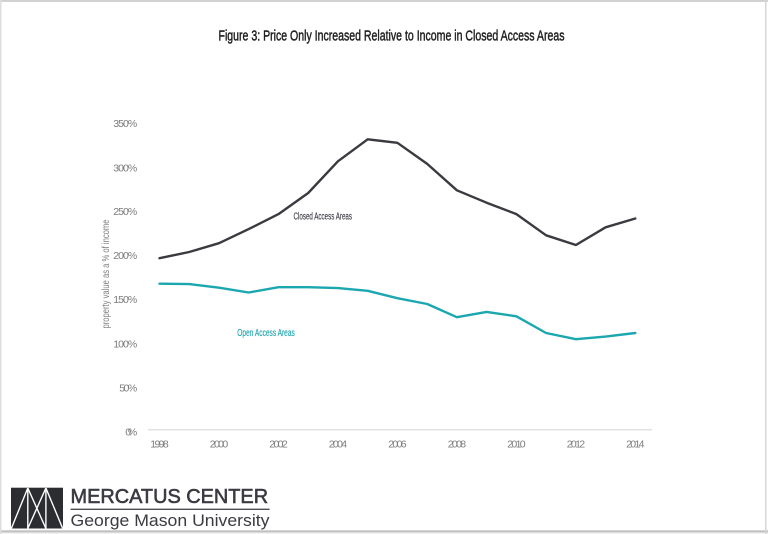 The height and width of the screenshot is (534, 768). What do you see at coordinates (516, 444) in the screenshot?
I see `svg-text: 2010` at bounding box center [516, 444].